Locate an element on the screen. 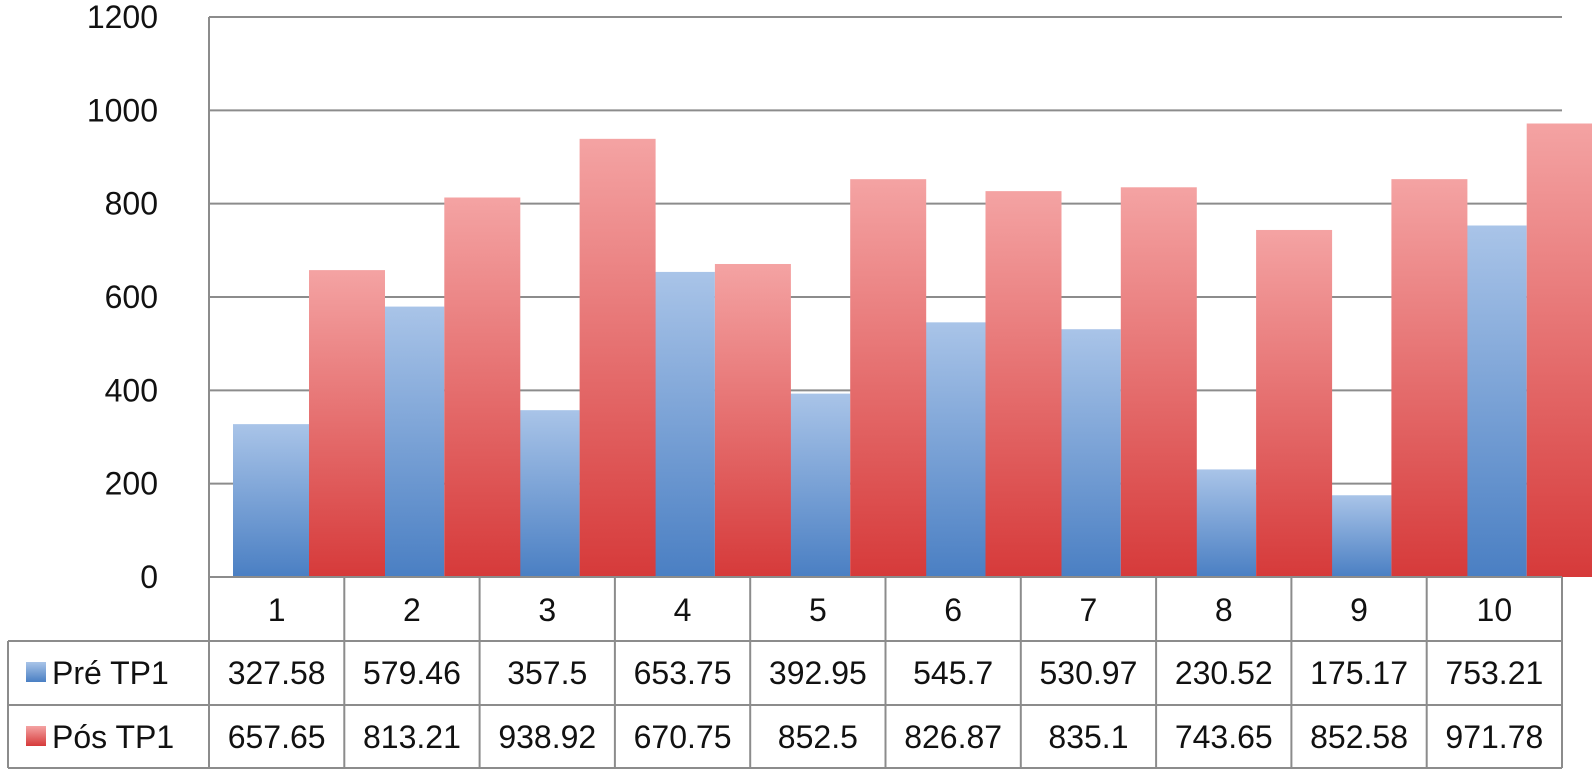 Image resolution: width=1592 pixels, height=782 pixels. y-tick-label: 0 is located at coordinates (149, 577).